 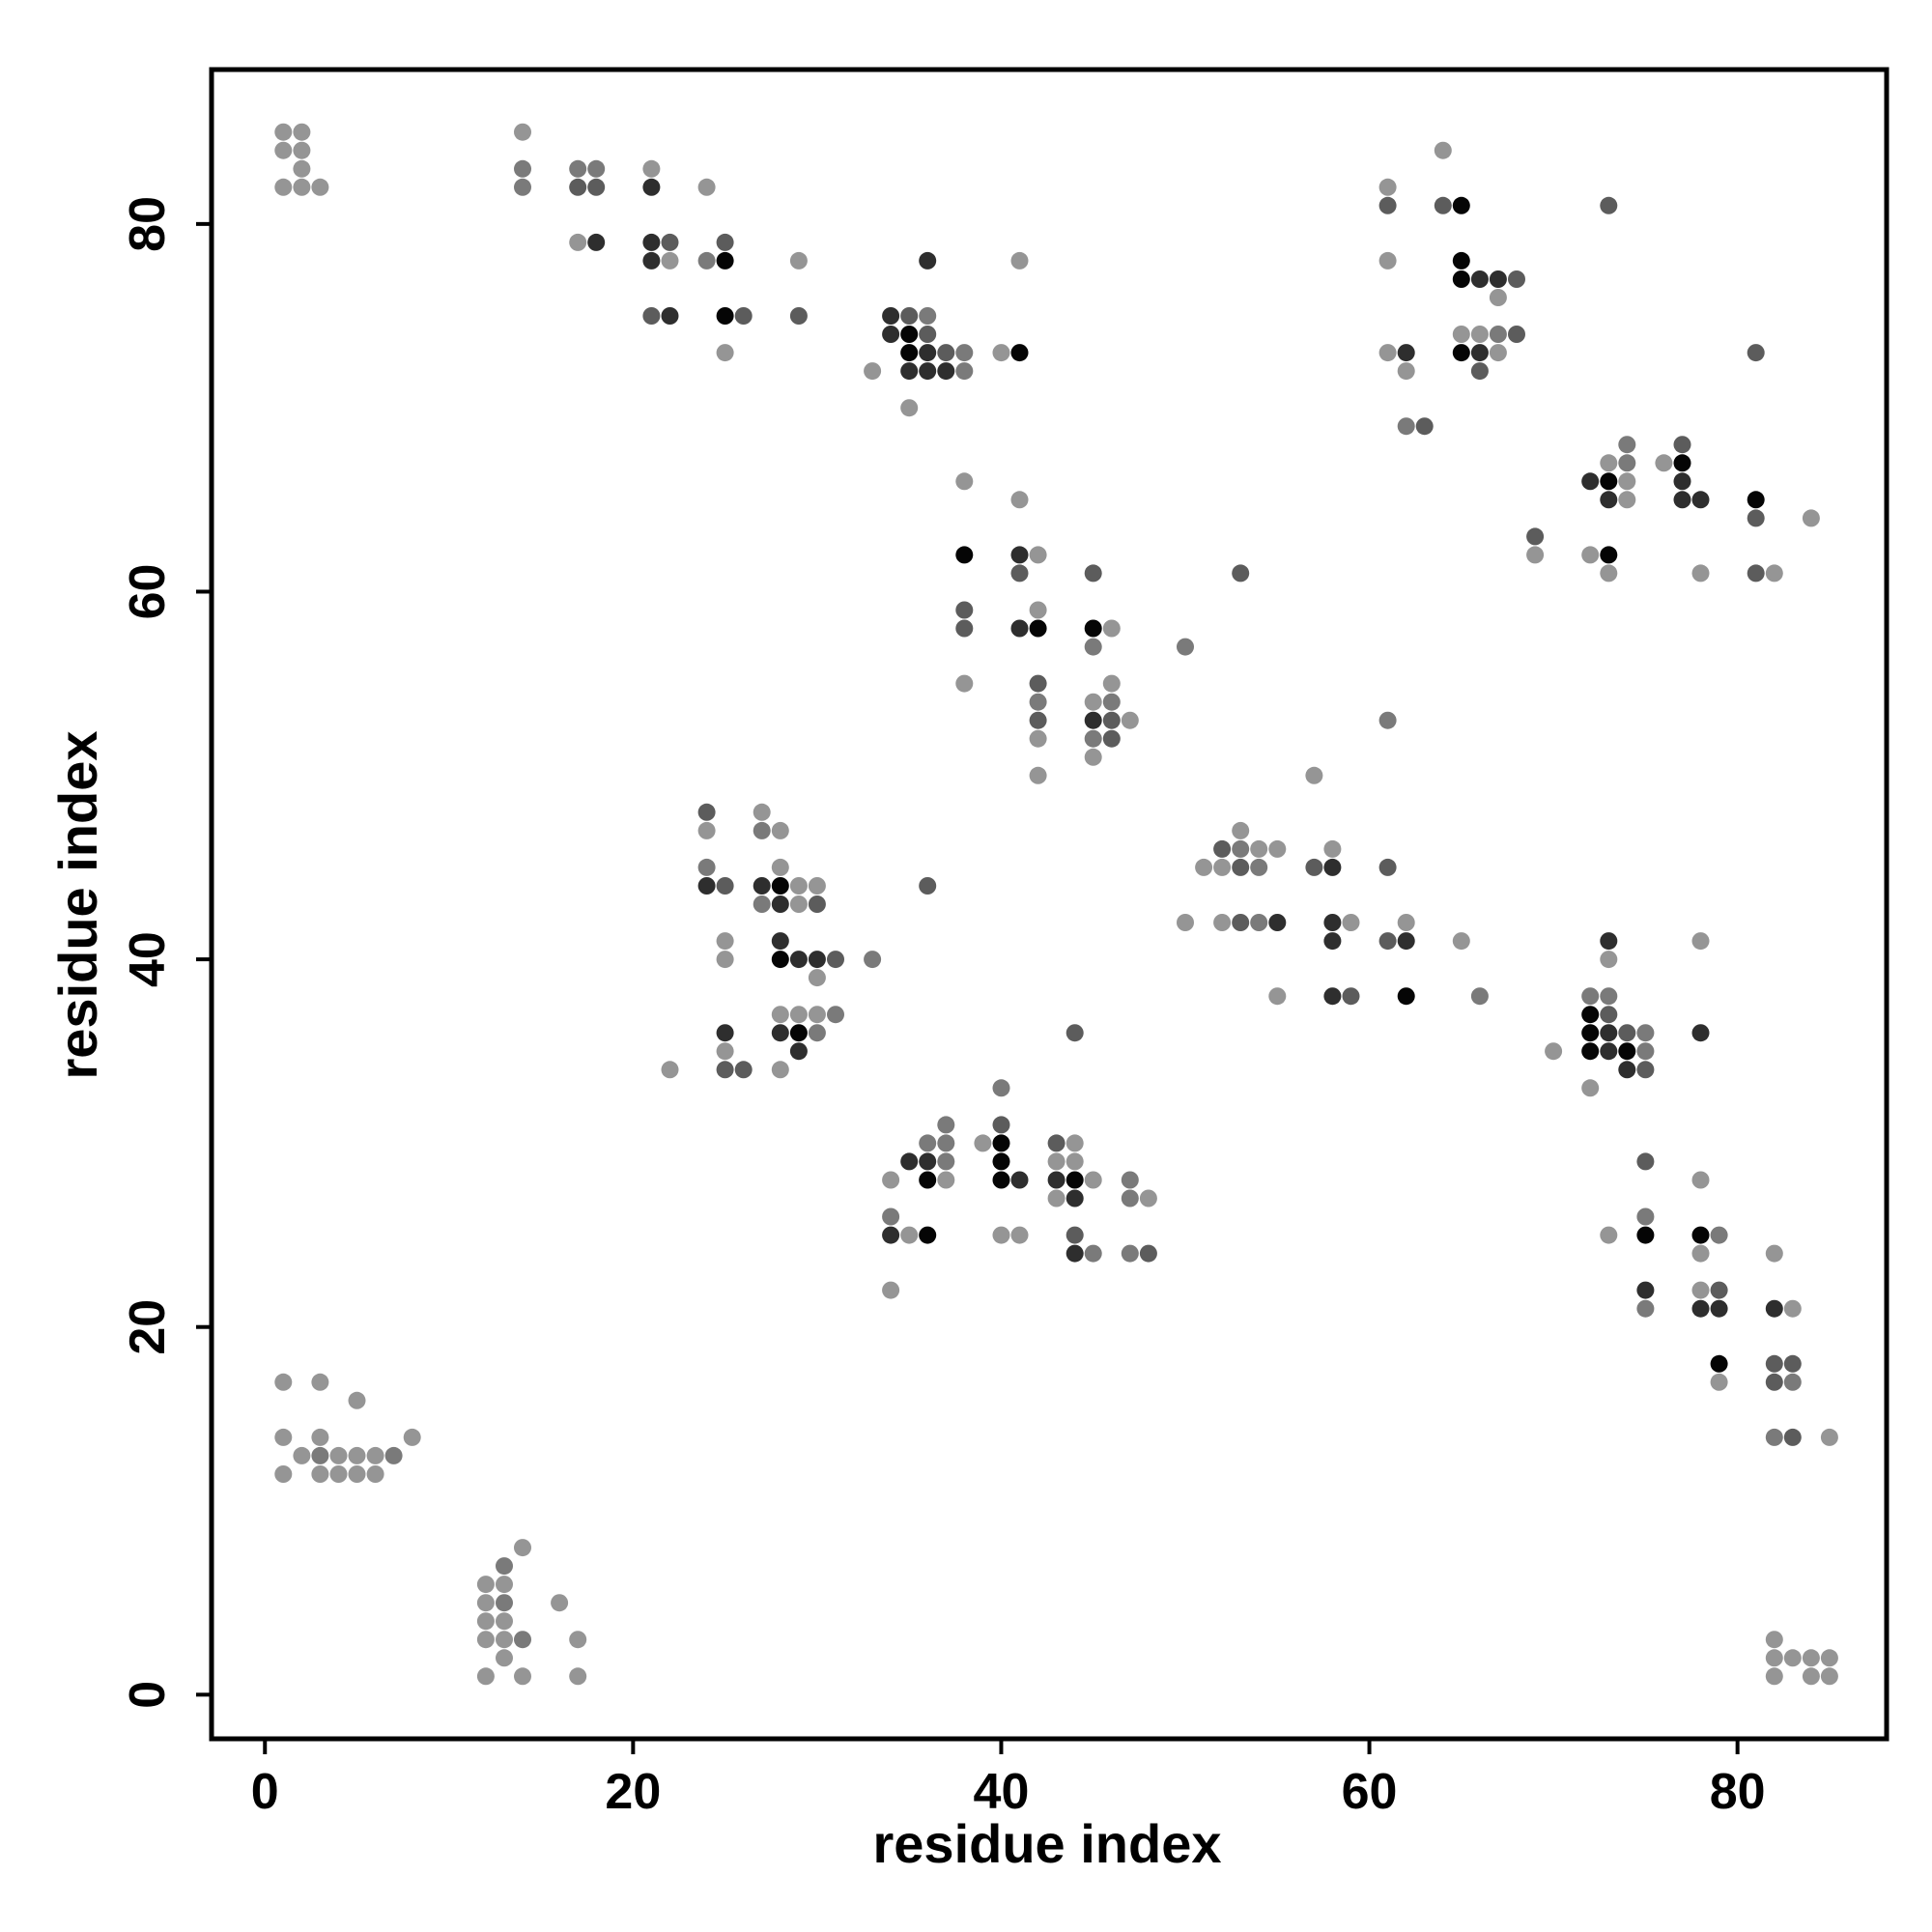 I want to click on x-axis-title: residue index, so click(x=1046, y=1843).